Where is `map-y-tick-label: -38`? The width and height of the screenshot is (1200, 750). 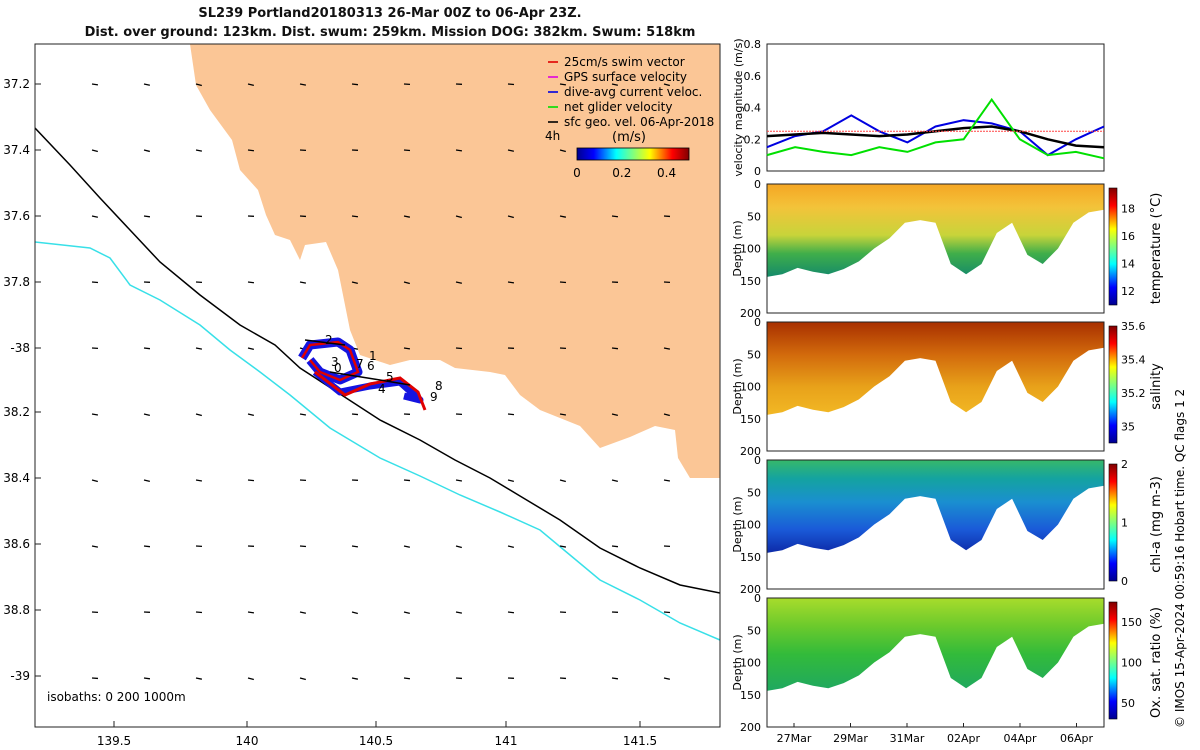
map-y-tick-label: -38 is located at coordinates (20, 348).